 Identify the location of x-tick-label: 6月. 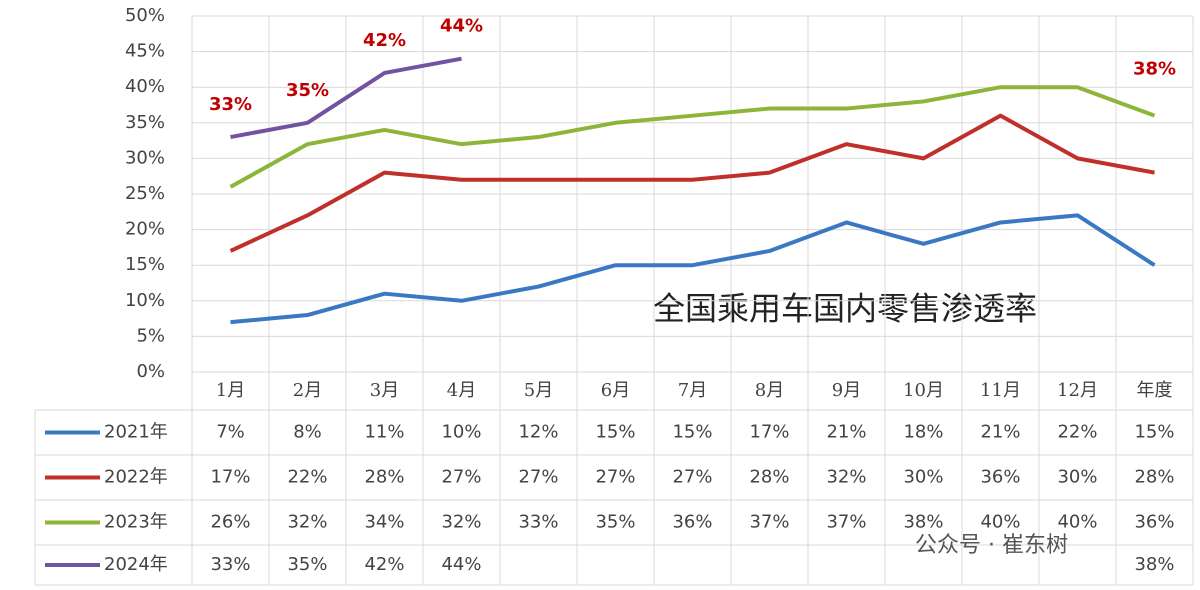
(615, 390).